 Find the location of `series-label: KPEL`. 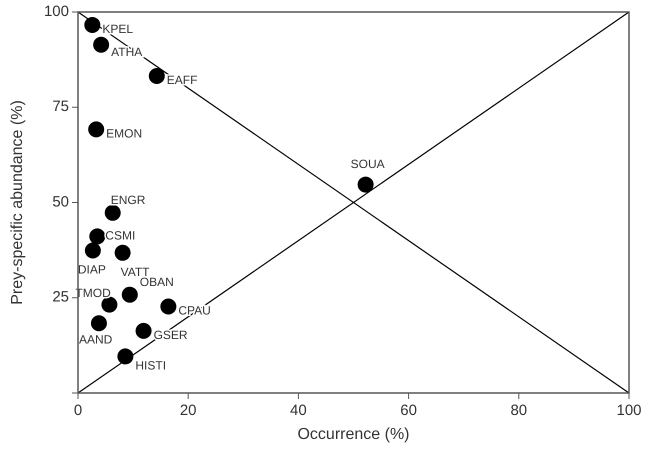

series-label: KPEL is located at coordinates (118, 29).